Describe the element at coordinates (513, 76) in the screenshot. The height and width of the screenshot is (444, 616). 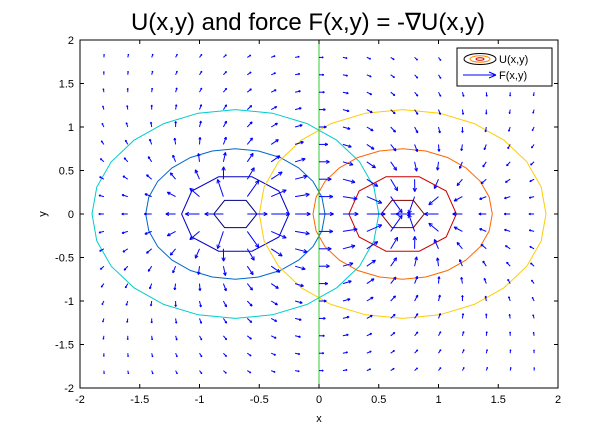
I see `legend-label-arrow: F(x,y)` at that location.